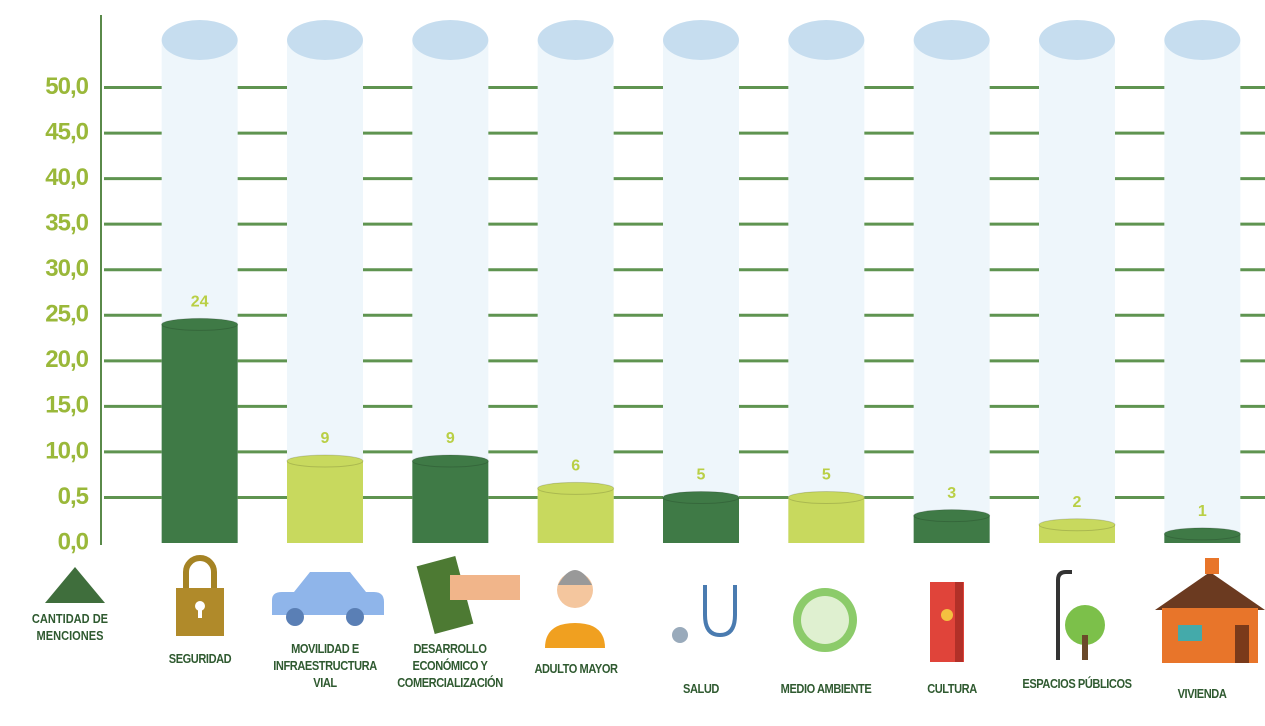  What do you see at coordinates (70, 627) in the screenshot?
I see `y-axis-label: CANTIDAD DE MENCIONES` at bounding box center [70, 627].